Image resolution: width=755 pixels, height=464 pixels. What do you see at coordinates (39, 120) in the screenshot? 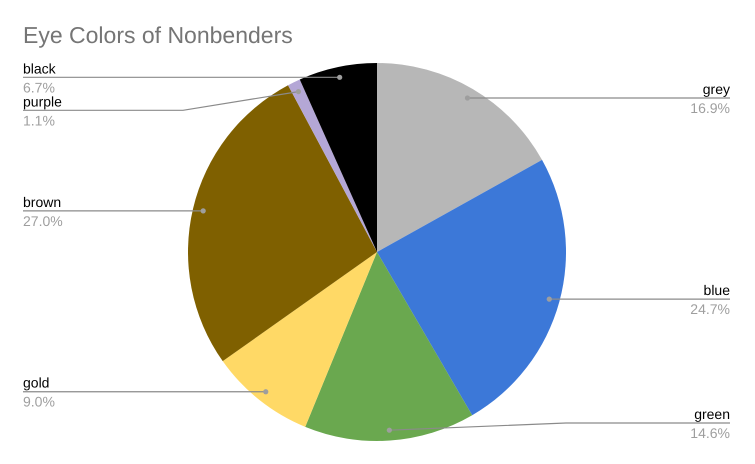
I see `data-label: 1.1%` at bounding box center [39, 120].